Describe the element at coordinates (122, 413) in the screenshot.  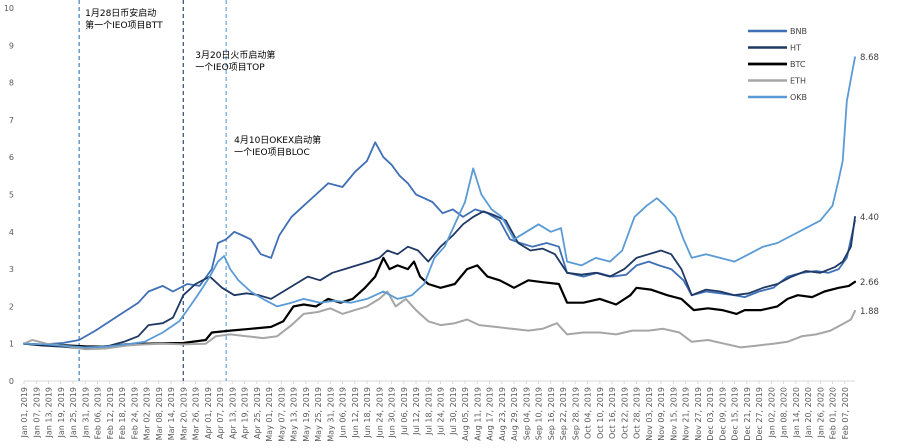
I see `x-tick-label: Feb 18, 2019` at that location.